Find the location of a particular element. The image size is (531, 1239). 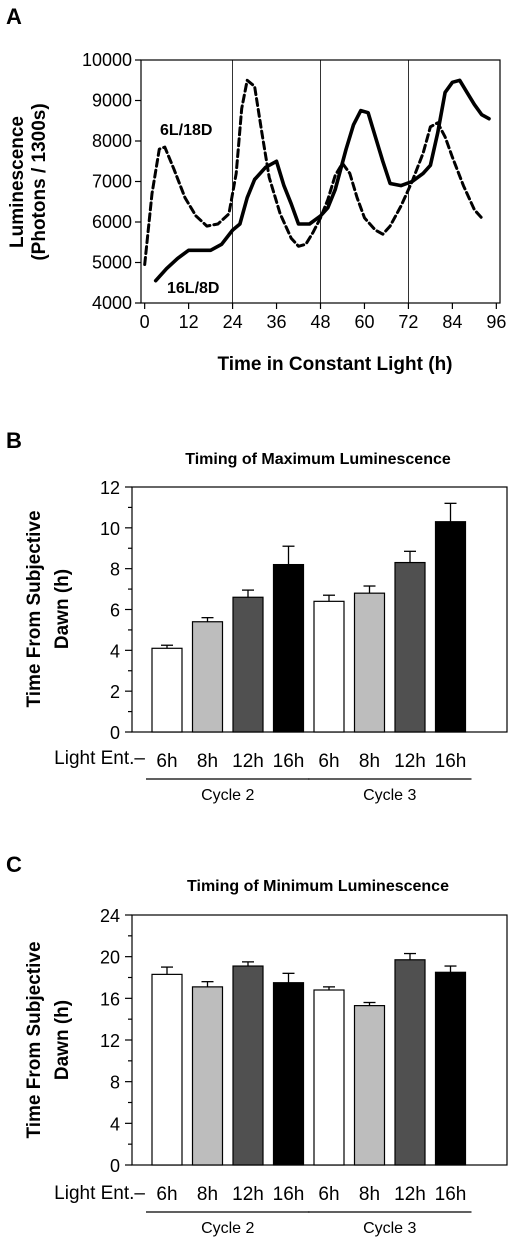

max-y-tick-label-0: 0 is located at coordinates (115, 733).